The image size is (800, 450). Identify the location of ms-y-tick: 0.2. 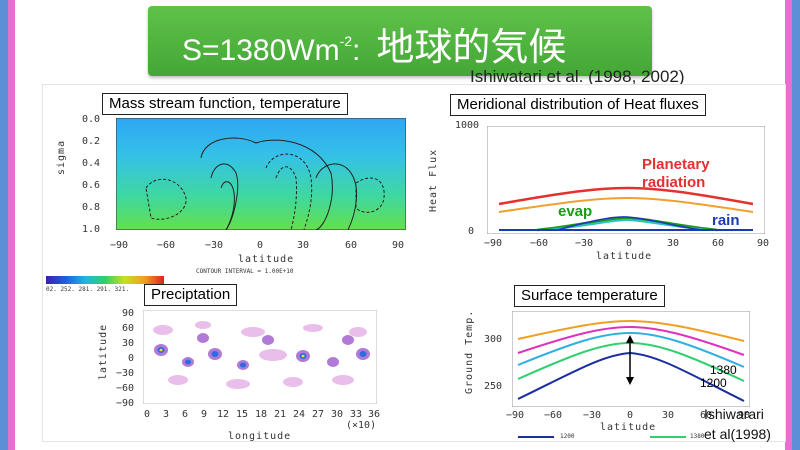
(91, 141).